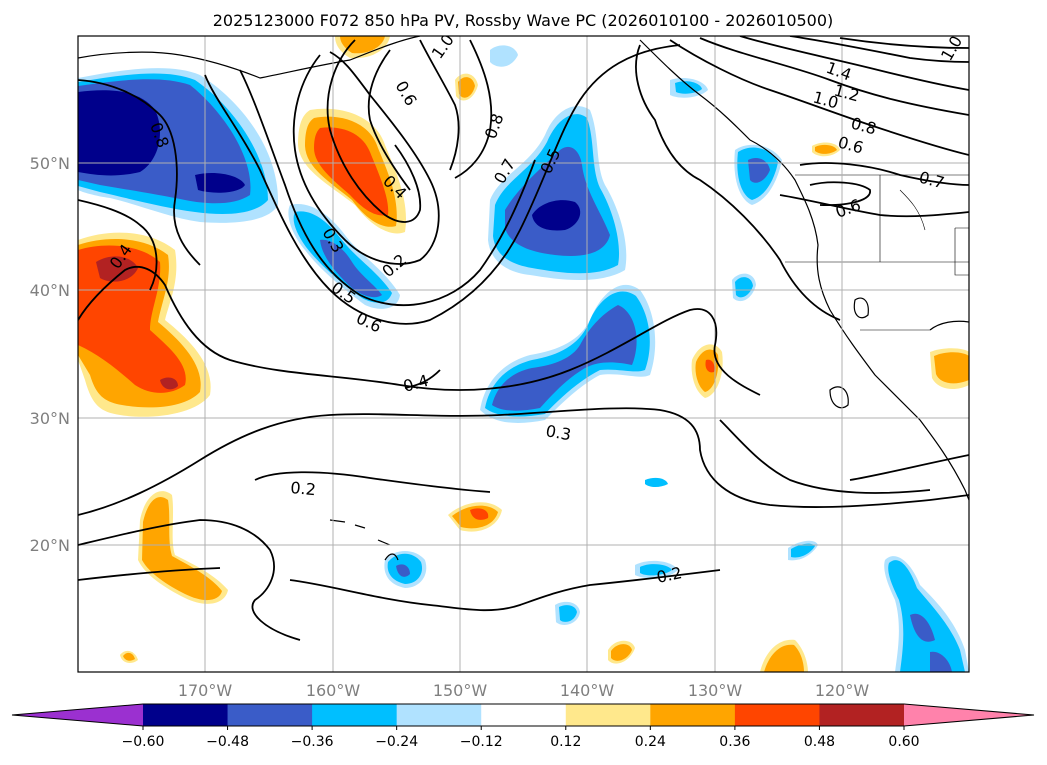 This screenshot has height=765, width=1047. What do you see at coordinates (312, 742) in the screenshot?
I see `colorbar-tick-label: −0.36` at bounding box center [312, 742].